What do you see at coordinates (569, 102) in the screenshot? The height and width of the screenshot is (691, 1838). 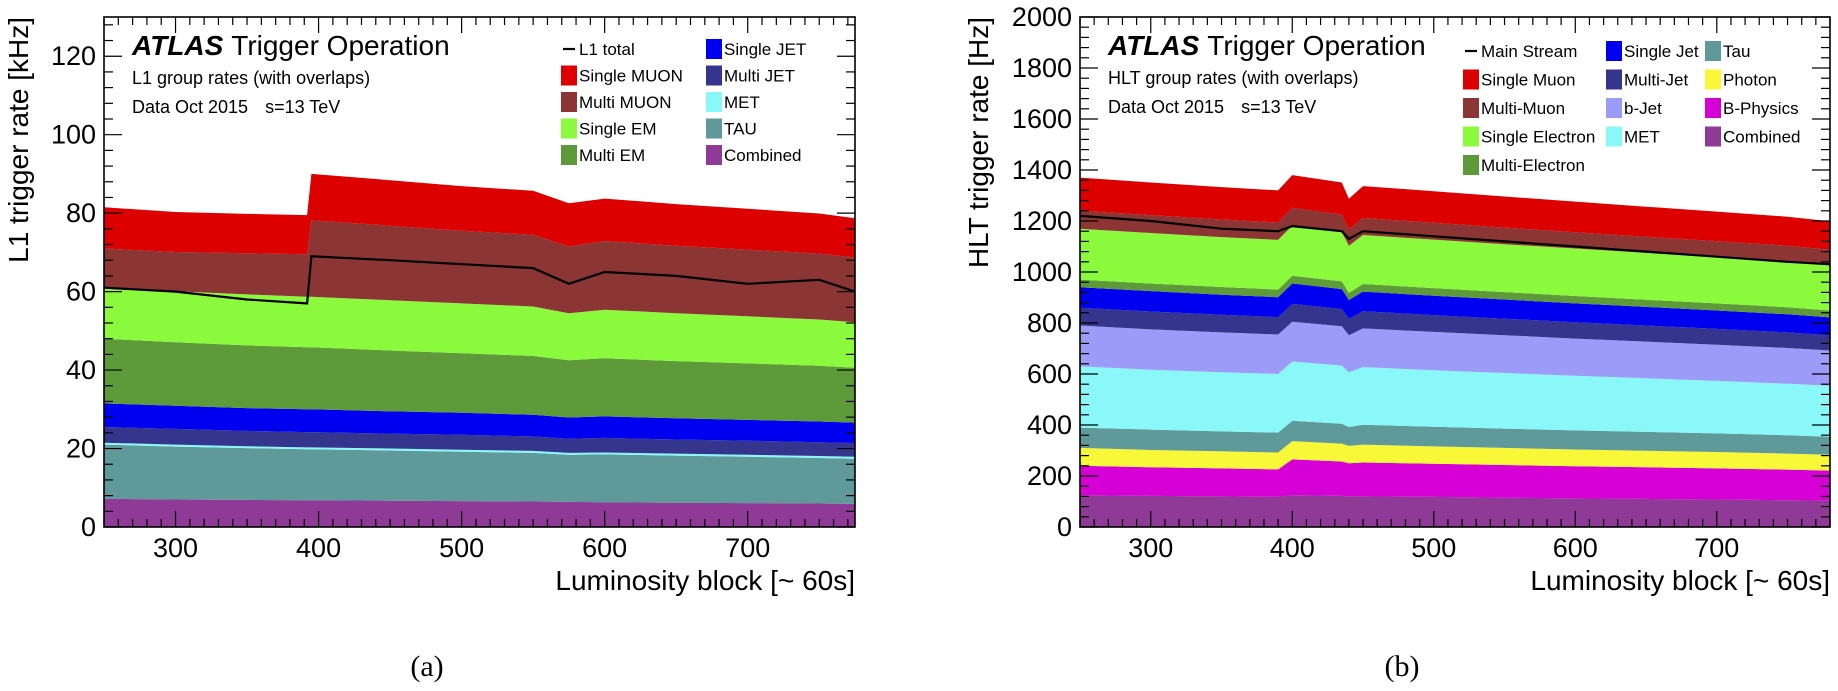 I see `legend-swatch-multi-muon` at bounding box center [569, 102].